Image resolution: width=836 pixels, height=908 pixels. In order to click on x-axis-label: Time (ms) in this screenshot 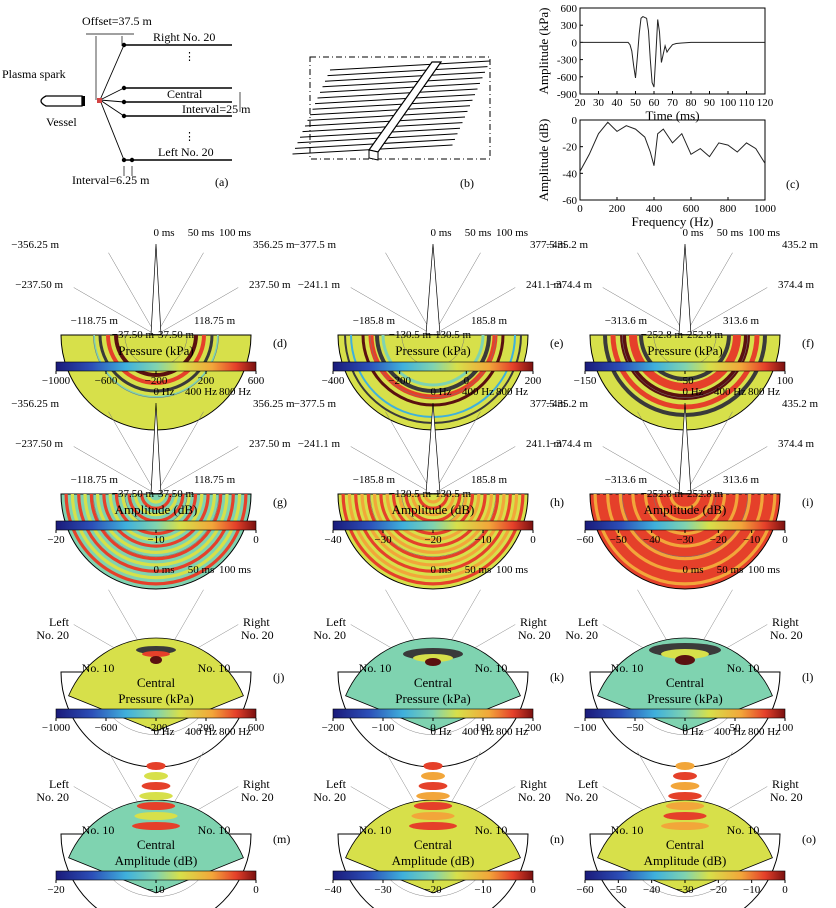, I will do `click(672, 115)`.